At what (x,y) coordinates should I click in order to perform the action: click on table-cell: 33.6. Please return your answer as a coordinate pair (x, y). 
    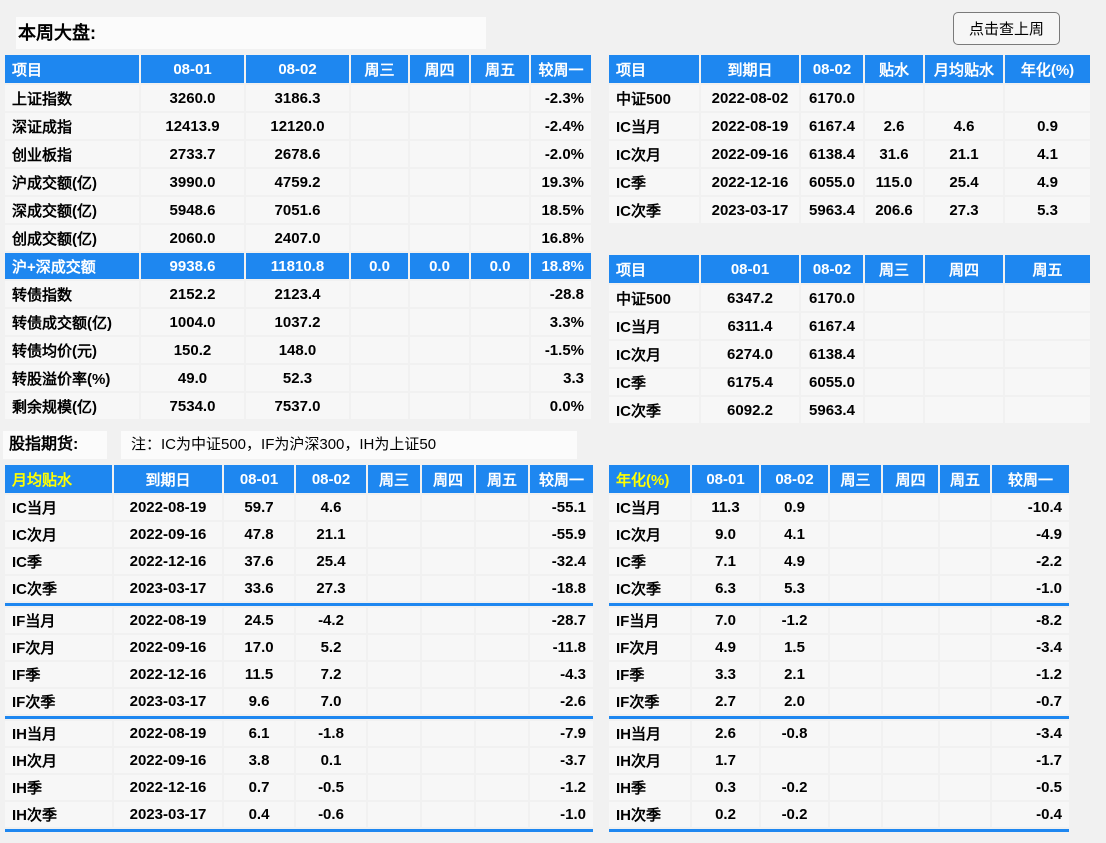
    Looking at the image, I should click on (259, 588).